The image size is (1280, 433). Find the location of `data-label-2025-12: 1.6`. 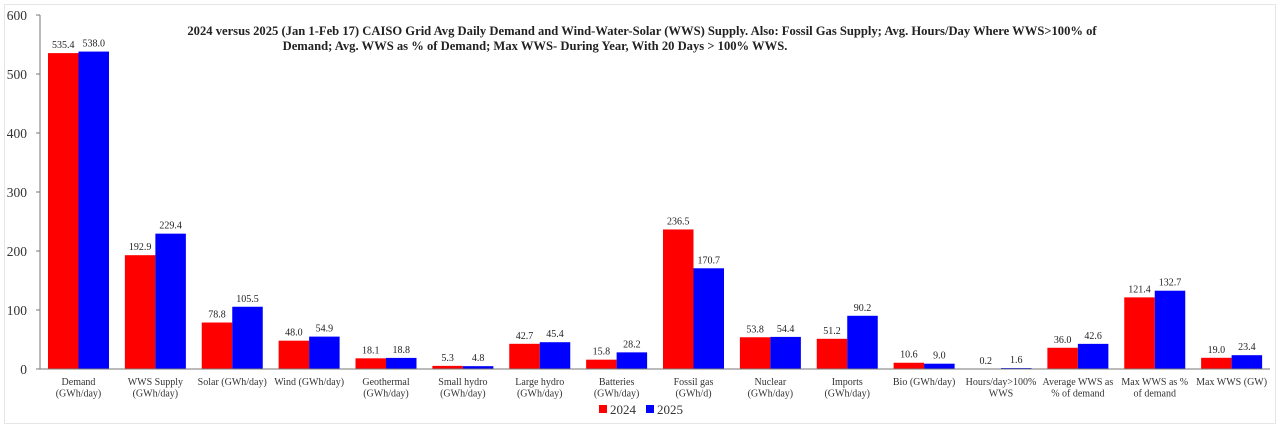

data-label-2025-12: 1.6 is located at coordinates (1016, 360).